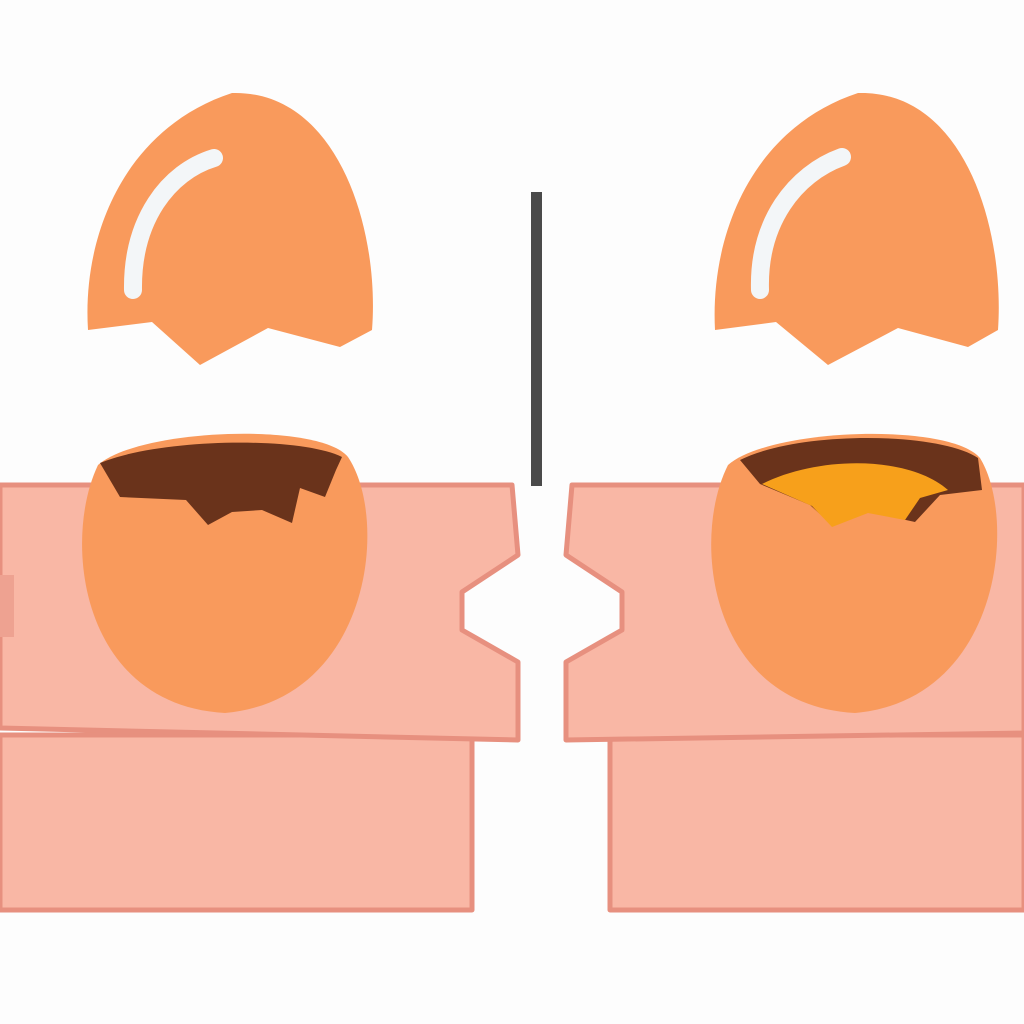 This screenshot has width=1024, height=1024. Describe the element at coordinates (815, 822) in the screenshot. I see `right-lower-carton` at that location.